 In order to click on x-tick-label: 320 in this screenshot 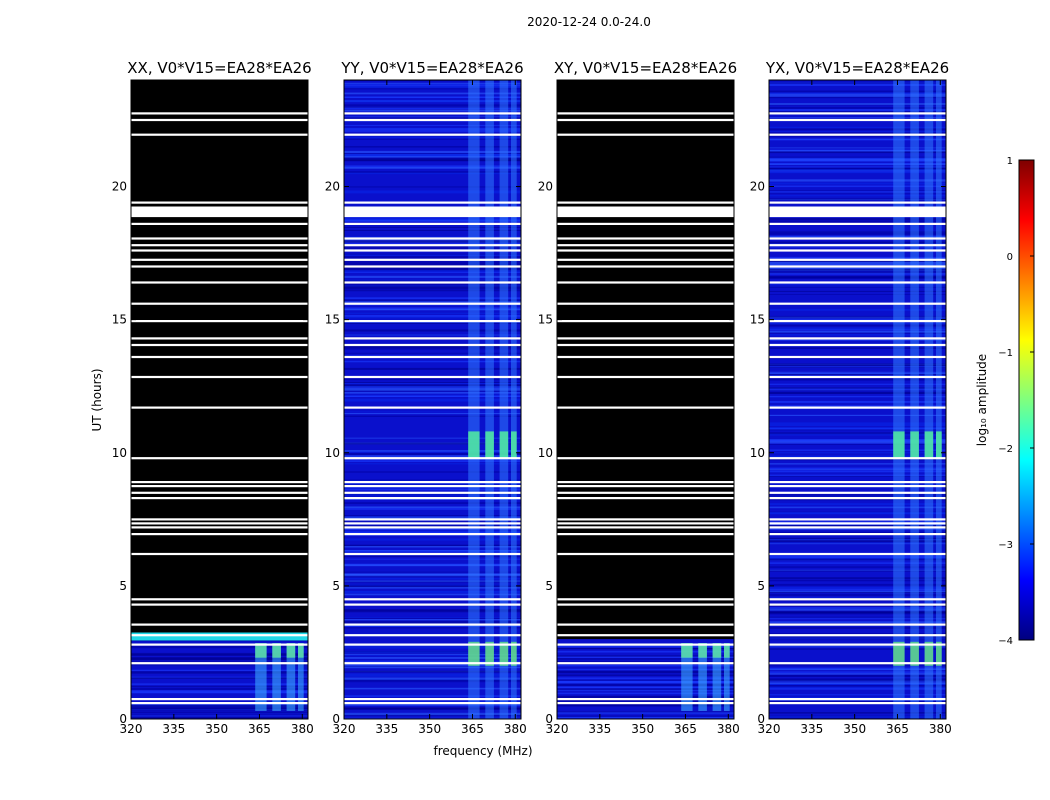, I will do `click(344, 729)`.